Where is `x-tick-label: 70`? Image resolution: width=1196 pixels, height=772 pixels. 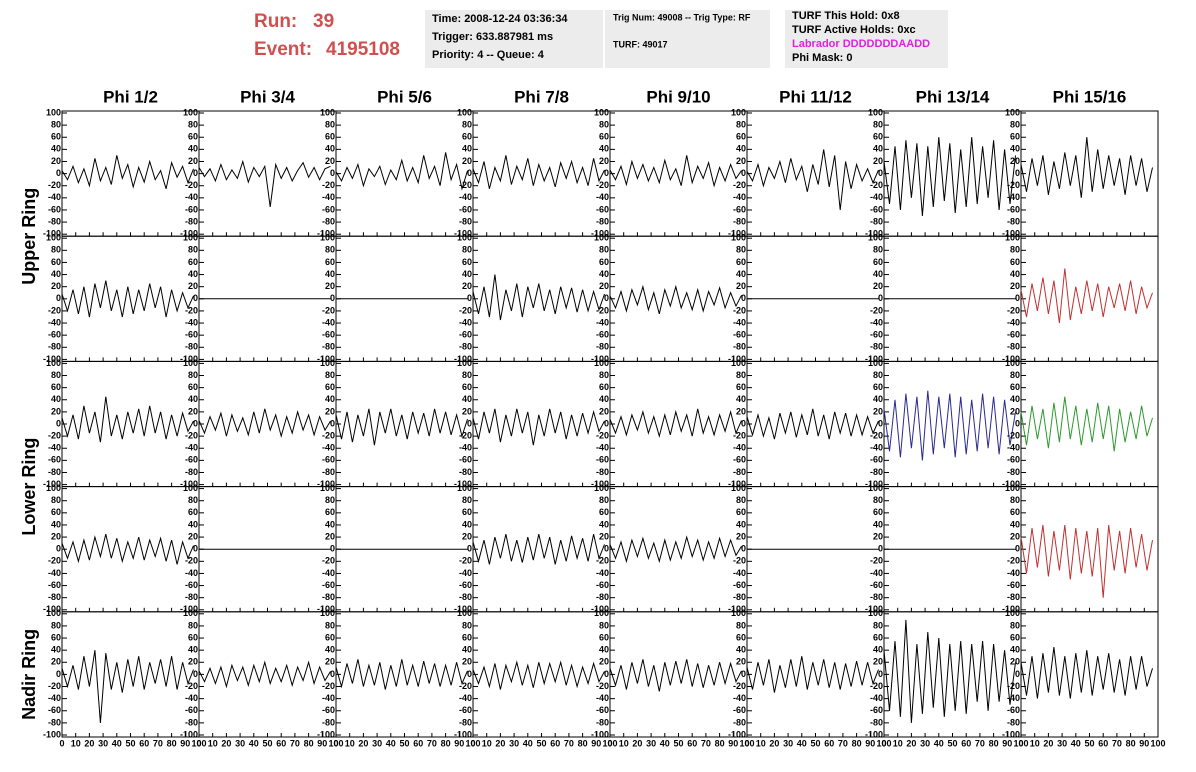 x-tick-label: 70 is located at coordinates (569, 743).